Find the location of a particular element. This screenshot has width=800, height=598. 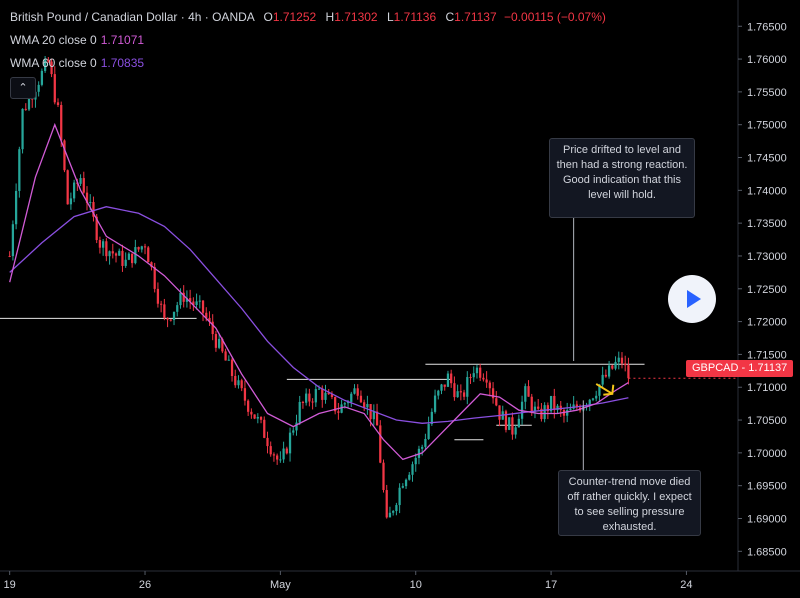

y-tick-label: 1.72000 is located at coordinates (767, 323).